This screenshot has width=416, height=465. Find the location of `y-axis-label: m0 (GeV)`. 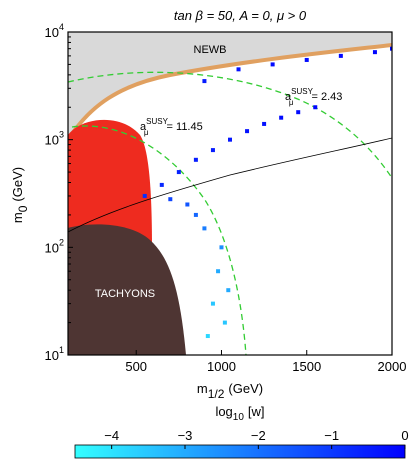

y-axis-label: m0 (GeV) is located at coordinates (20, 195).